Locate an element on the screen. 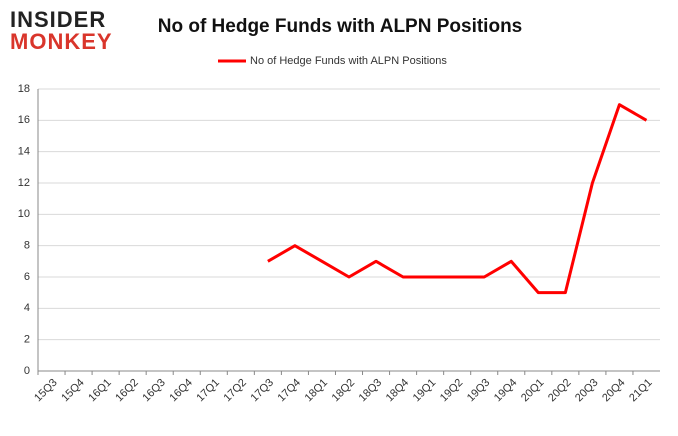  y-tick-label: 14 is located at coordinates (24, 152).